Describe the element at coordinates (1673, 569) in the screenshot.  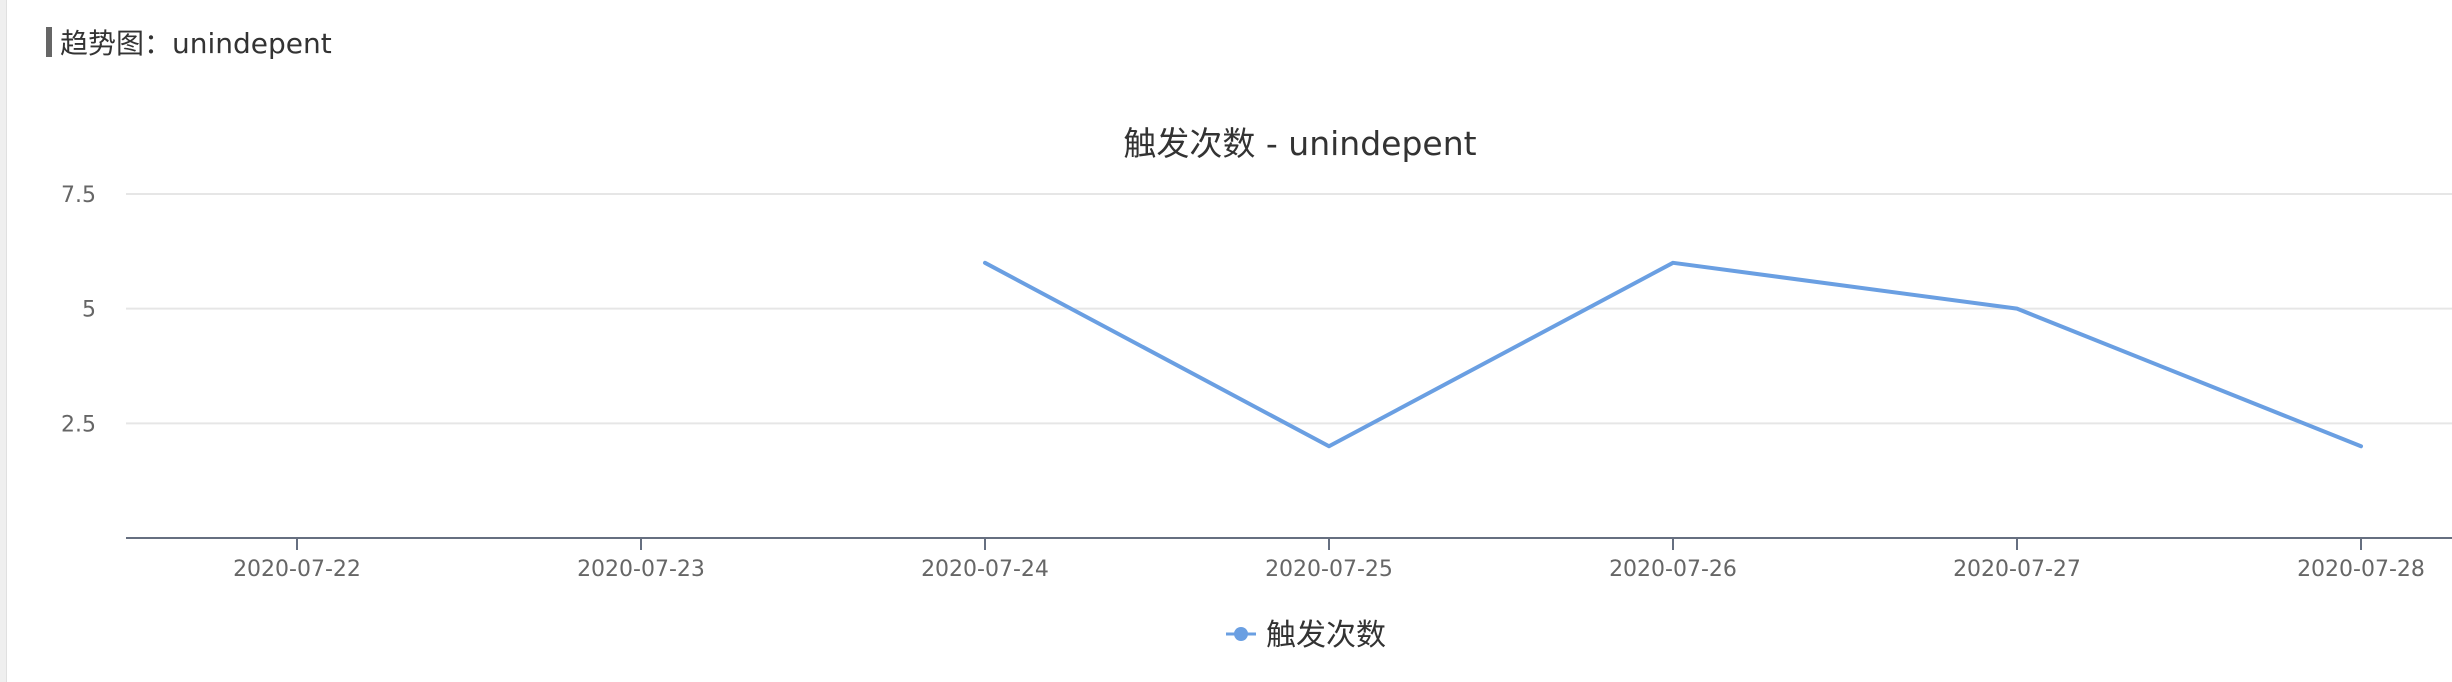
I see `x-tick-label: 2020-07-26` at that location.